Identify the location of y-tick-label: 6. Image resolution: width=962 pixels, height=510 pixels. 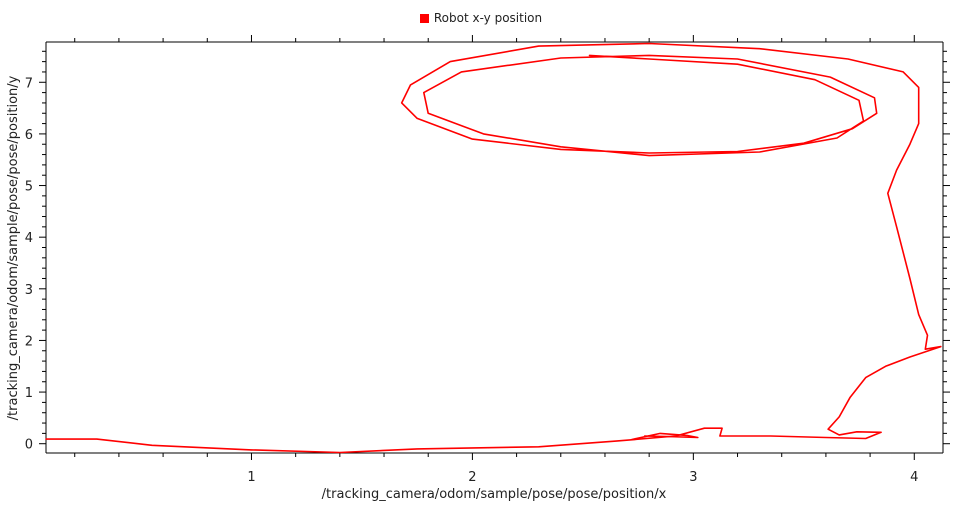
(29, 135).